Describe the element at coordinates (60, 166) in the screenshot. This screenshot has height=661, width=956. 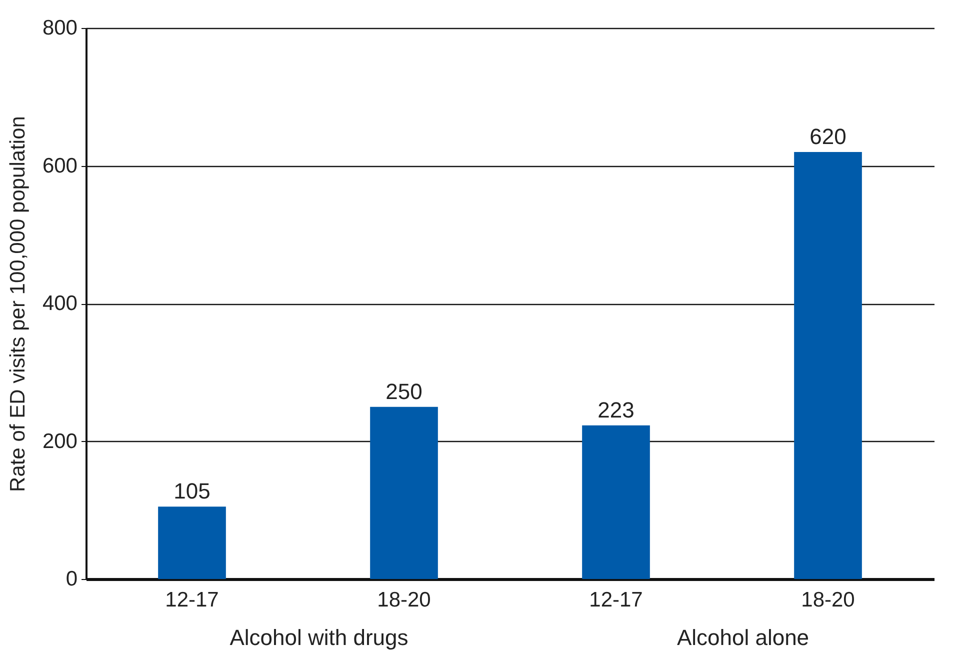
I see `y-tick-label: 600` at that location.